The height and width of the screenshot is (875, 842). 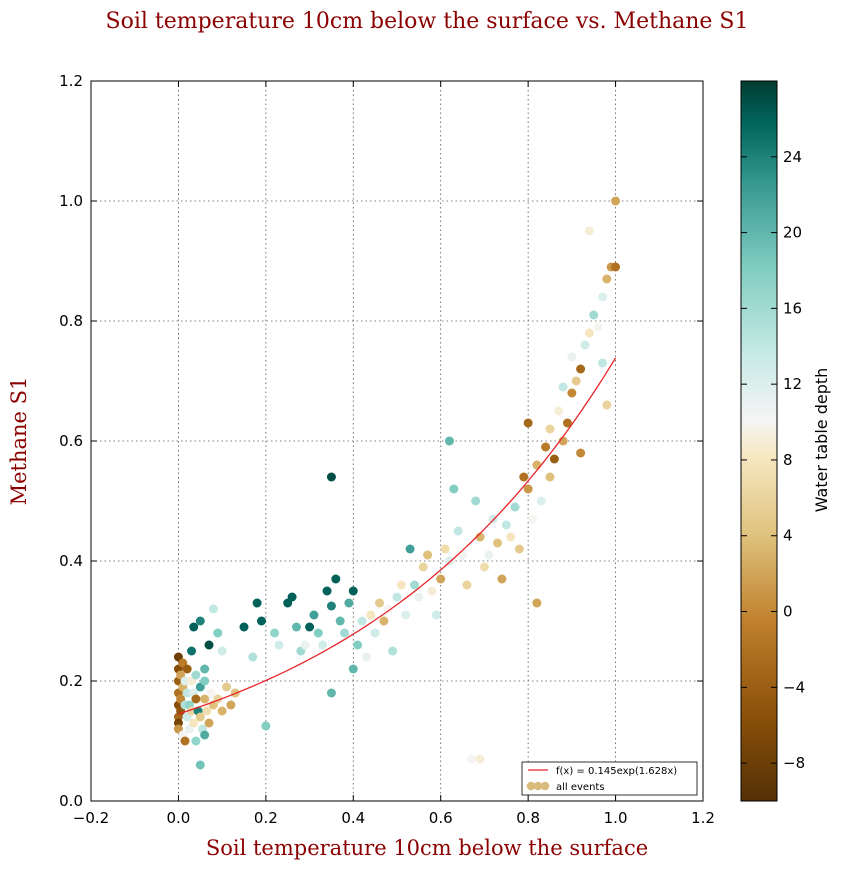 I want to click on x-axis-label: Soil temperature 10cm below the surface, so click(x=427, y=848).